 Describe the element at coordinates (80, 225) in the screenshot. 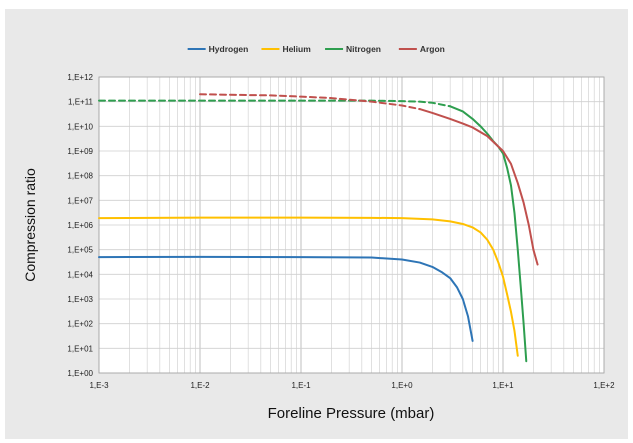

I see `y-tick-label: 1,E+06` at that location.